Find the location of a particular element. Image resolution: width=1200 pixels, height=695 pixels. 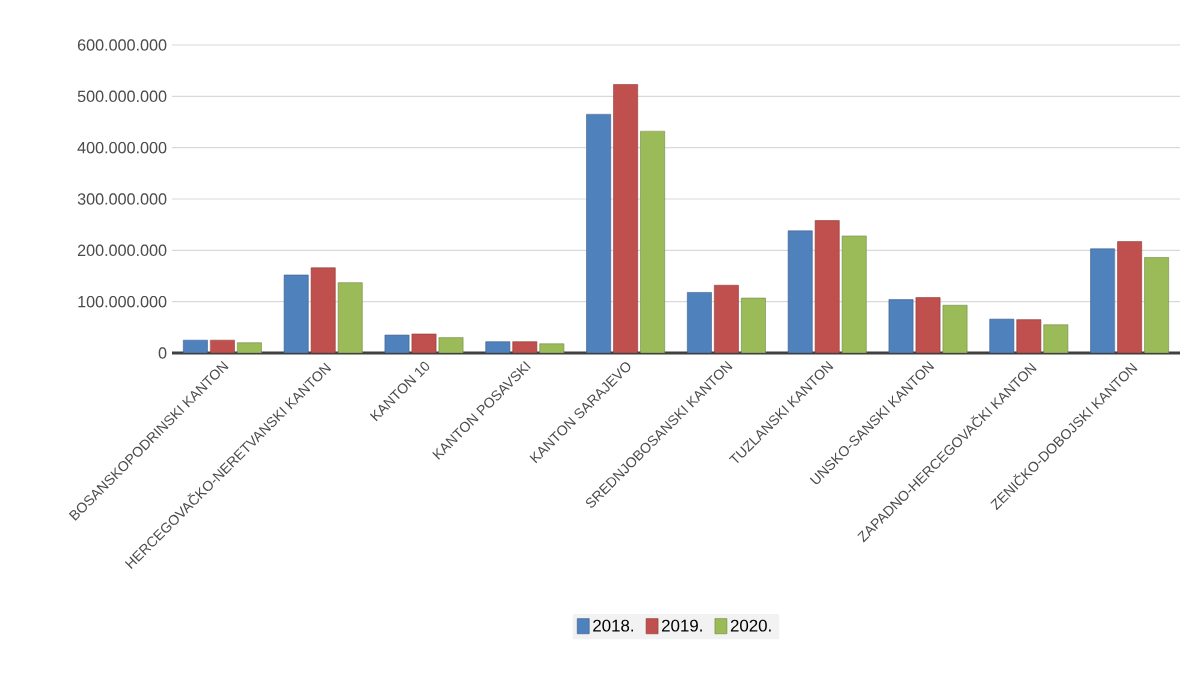

y-tick-label: 400.000.000 is located at coordinates (122, 147).